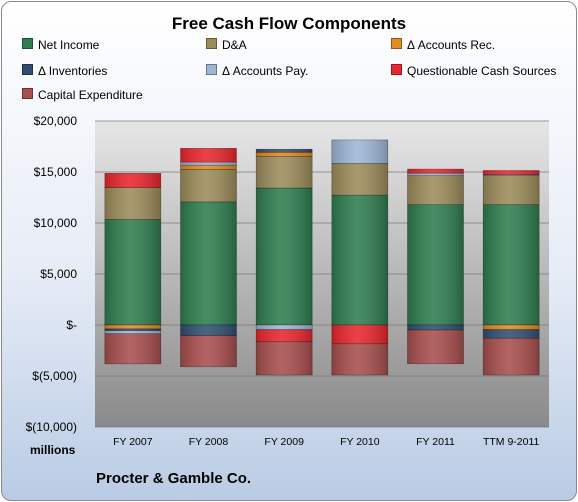  Describe the element at coordinates (234, 45) in the screenshot. I see `legend-label: D&A` at that location.